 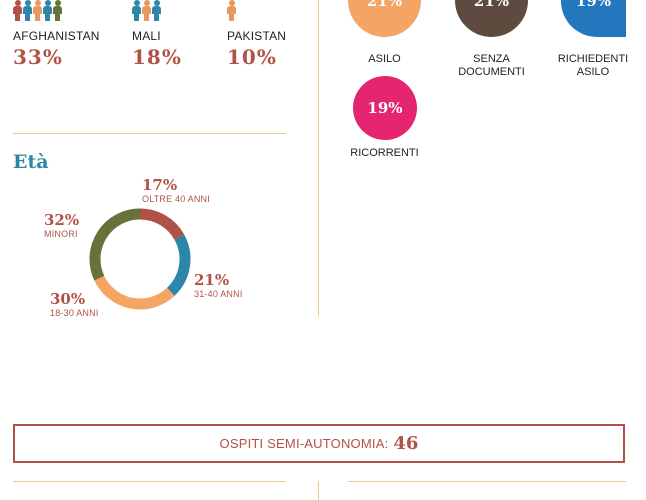 What do you see at coordinates (61, 234) in the screenshot?
I see `age-label-minori-text: MINORI` at bounding box center [61, 234].